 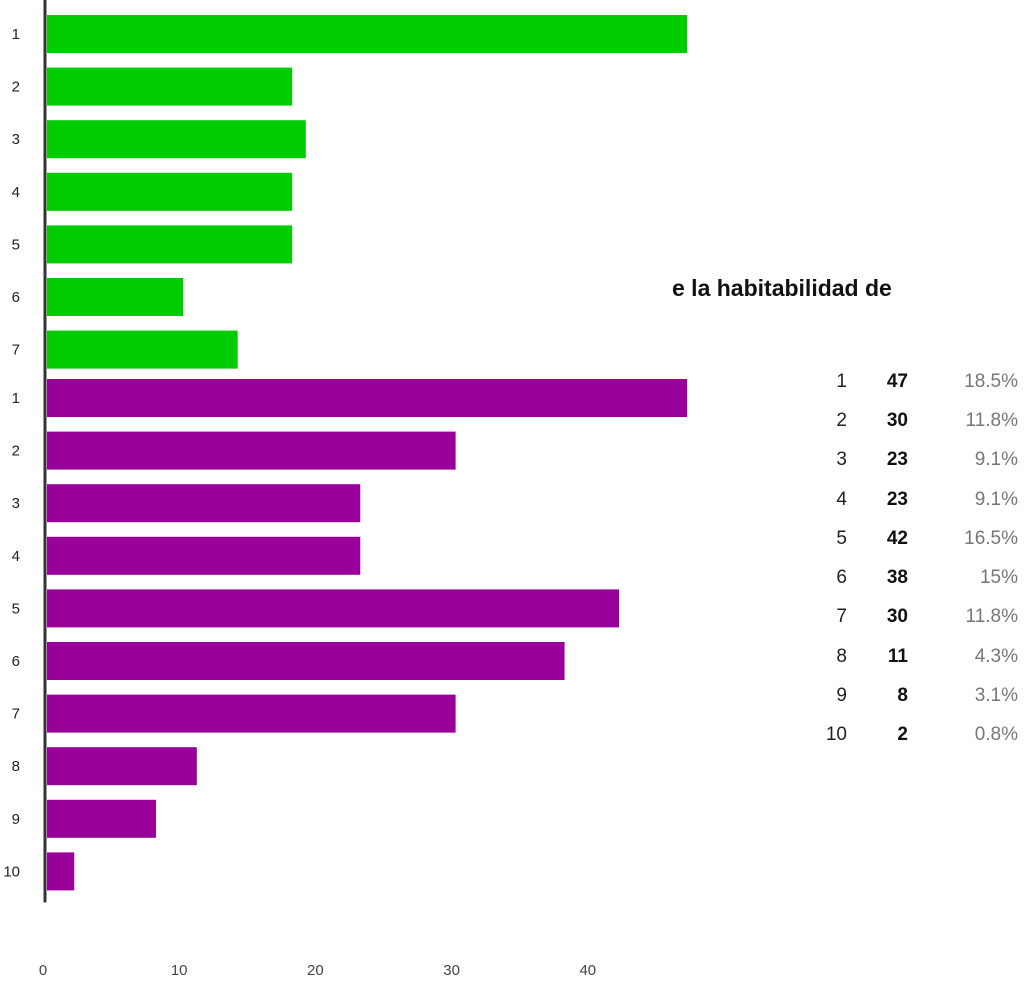 What do you see at coordinates (902, 735) in the screenshot?
I see `summary-count: 2` at bounding box center [902, 735].